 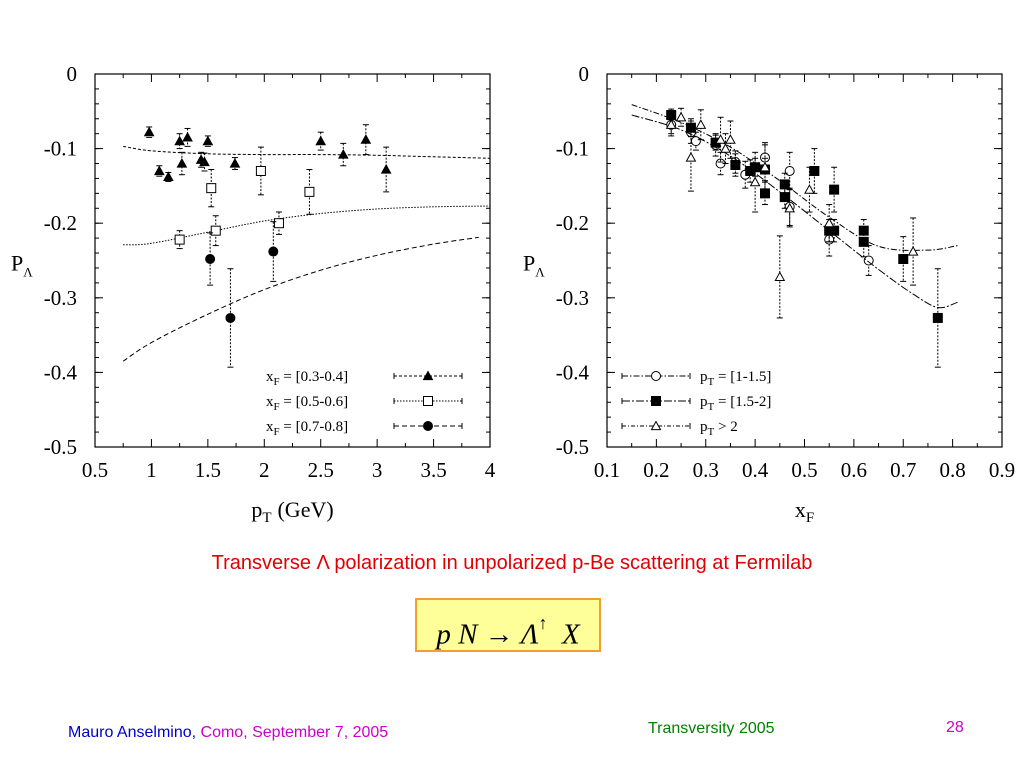 I want to click on legend-entry-3: pT > 2, so click(x=679, y=428).